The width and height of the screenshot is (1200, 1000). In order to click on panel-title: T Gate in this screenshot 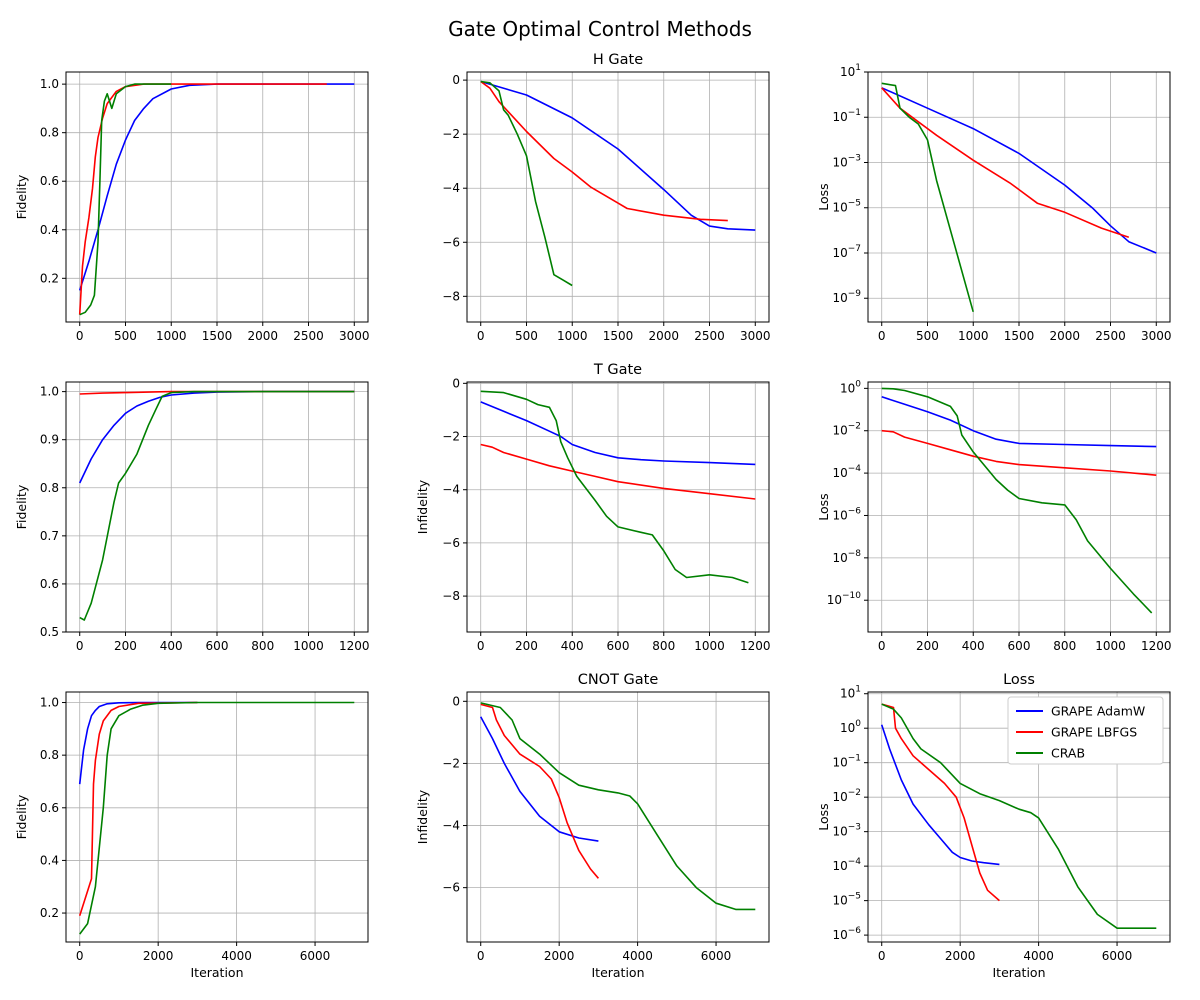, I will do `click(617, 370)`.